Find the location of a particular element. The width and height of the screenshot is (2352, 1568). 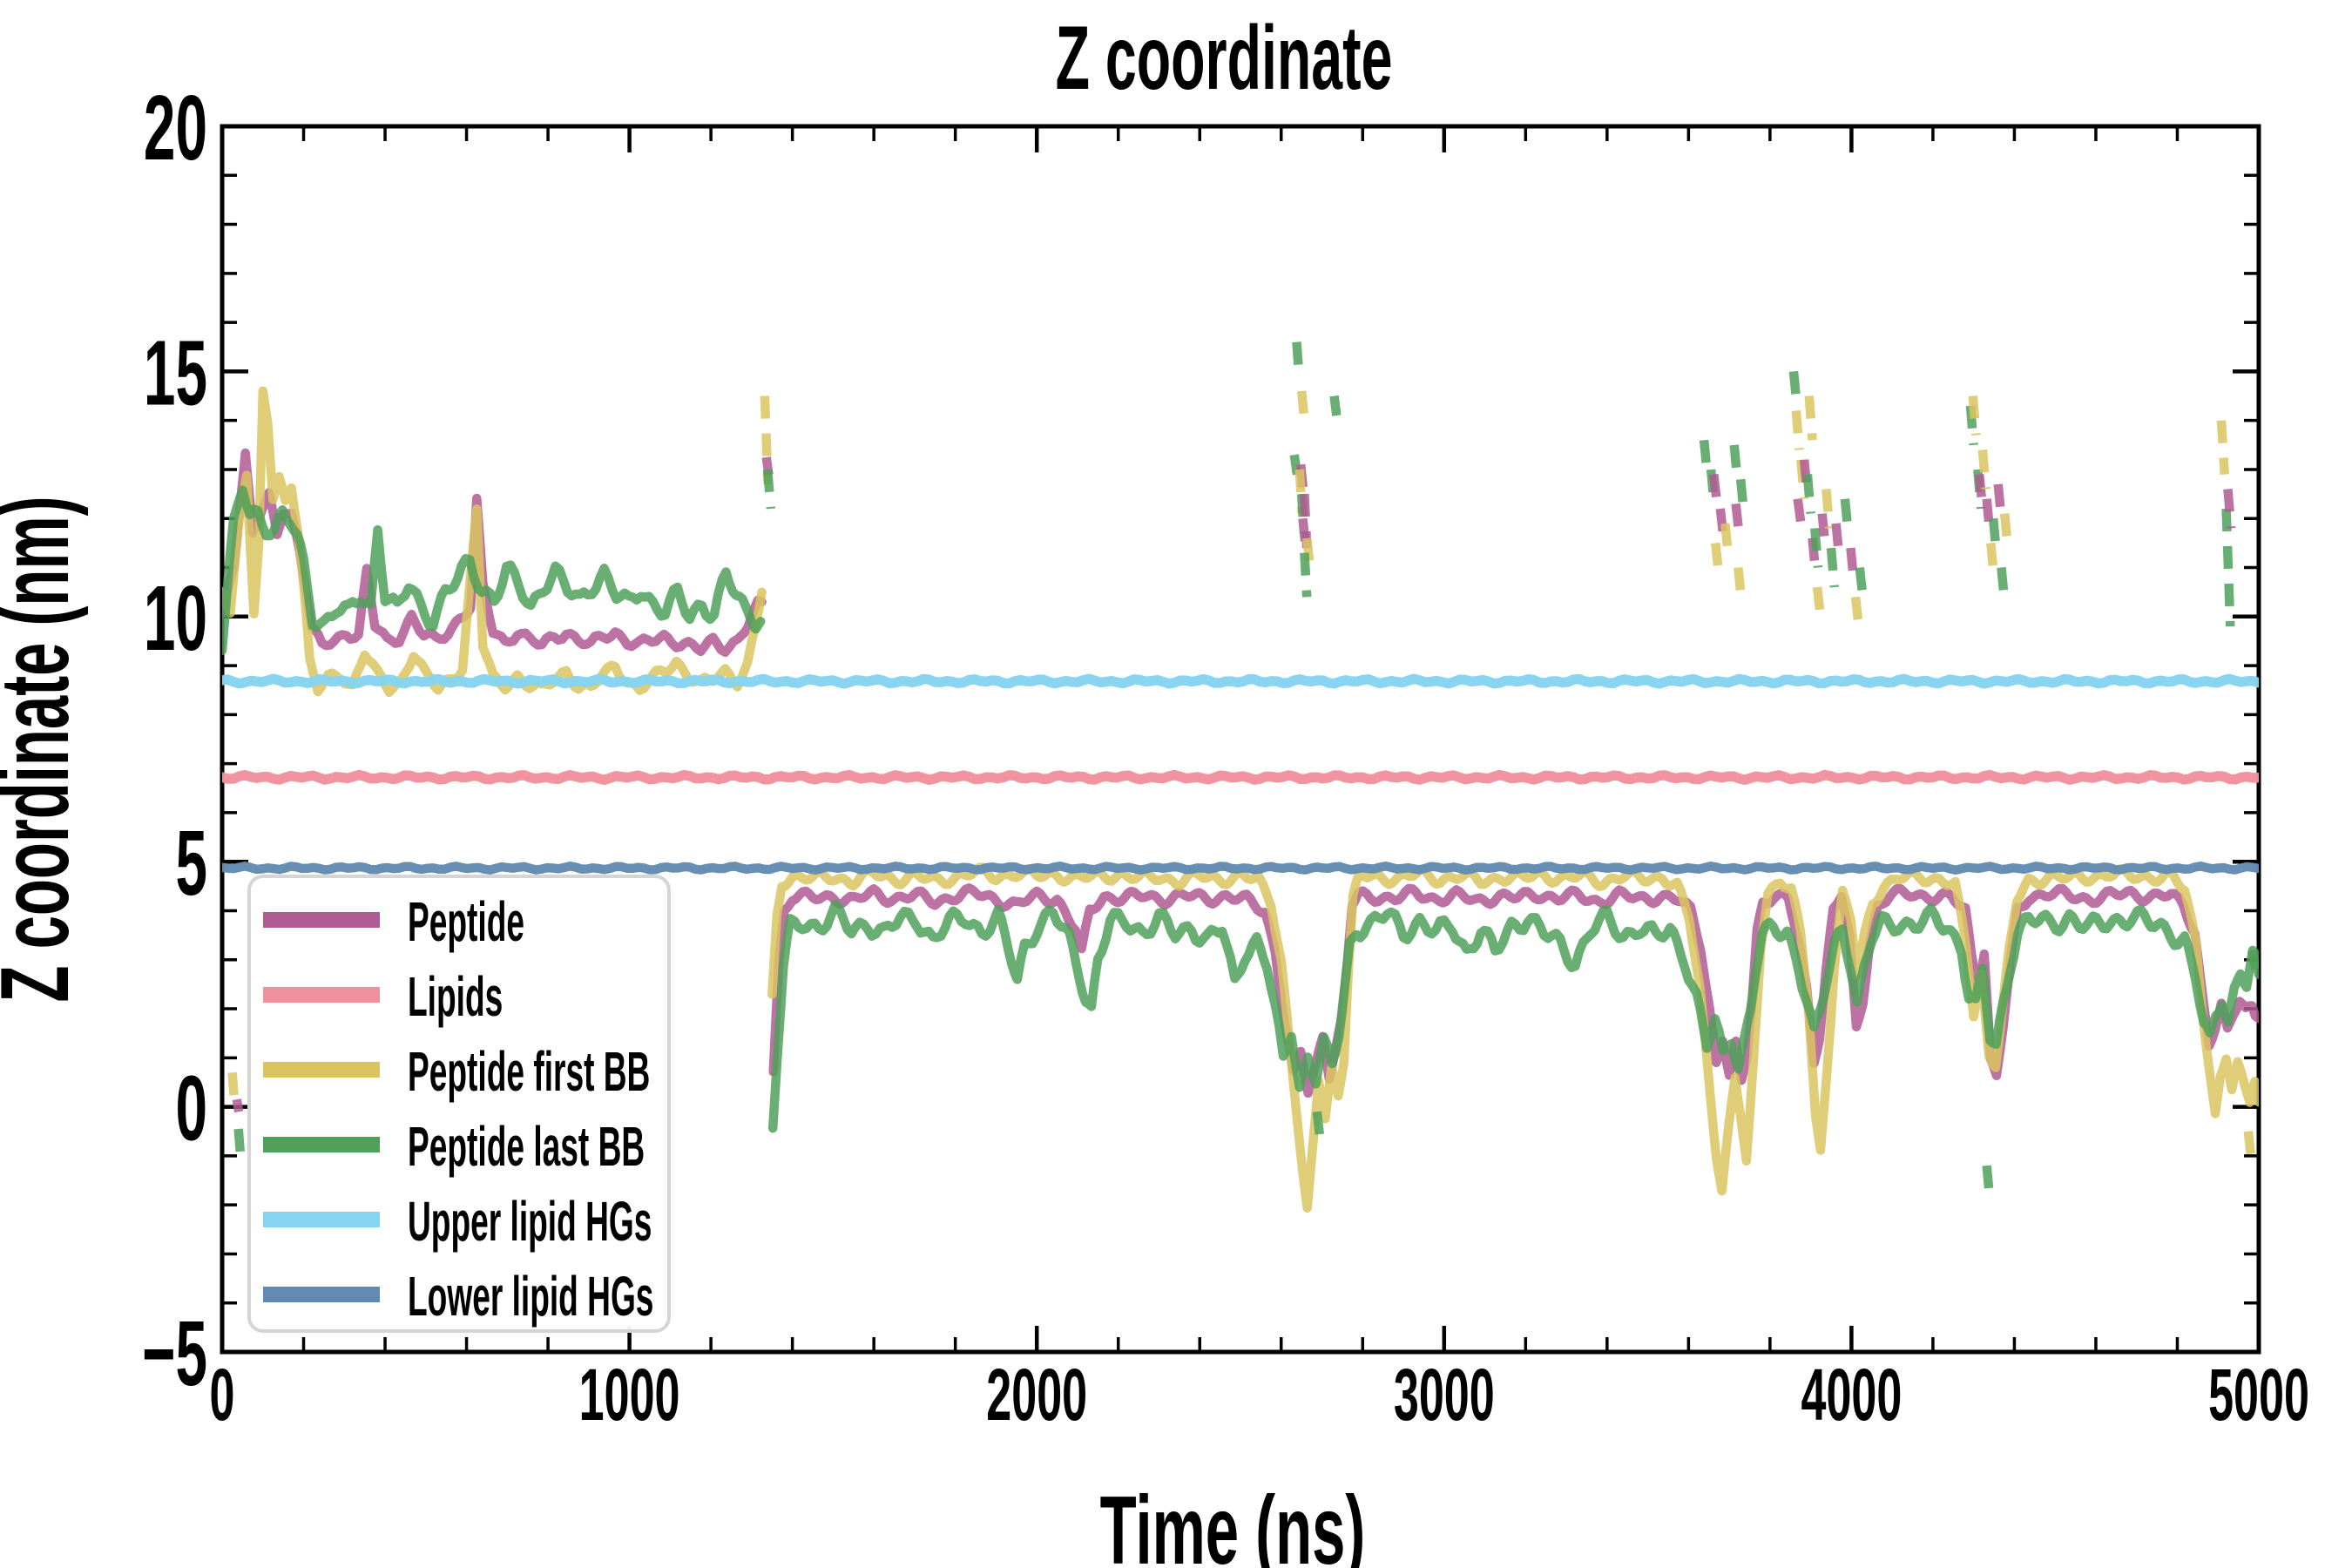

x-tick-label: 1000 is located at coordinates (629, 1395).